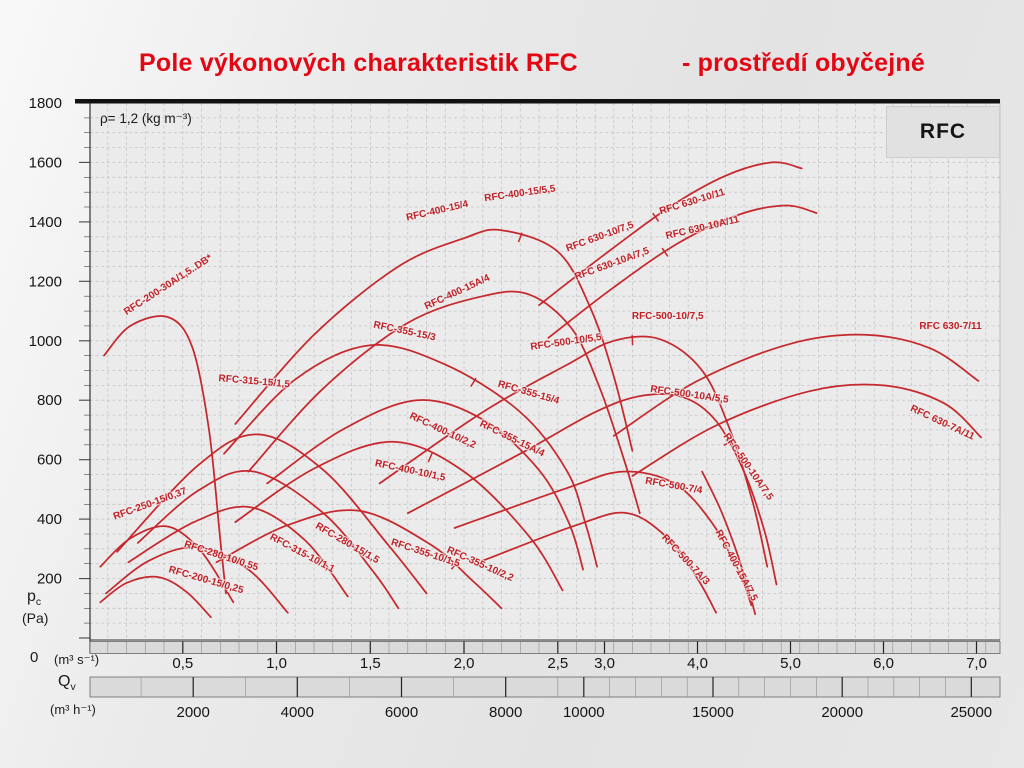  Describe the element at coordinates (49, 460) in the screenshot. I see `y-tick-label: 600` at that location.